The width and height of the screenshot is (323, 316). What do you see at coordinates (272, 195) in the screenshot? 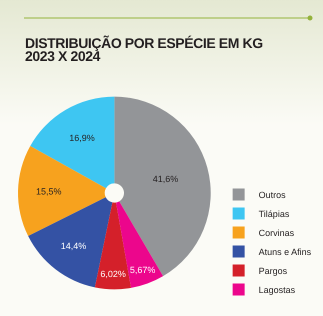
I see `legend-label: Outros` at bounding box center [272, 195].